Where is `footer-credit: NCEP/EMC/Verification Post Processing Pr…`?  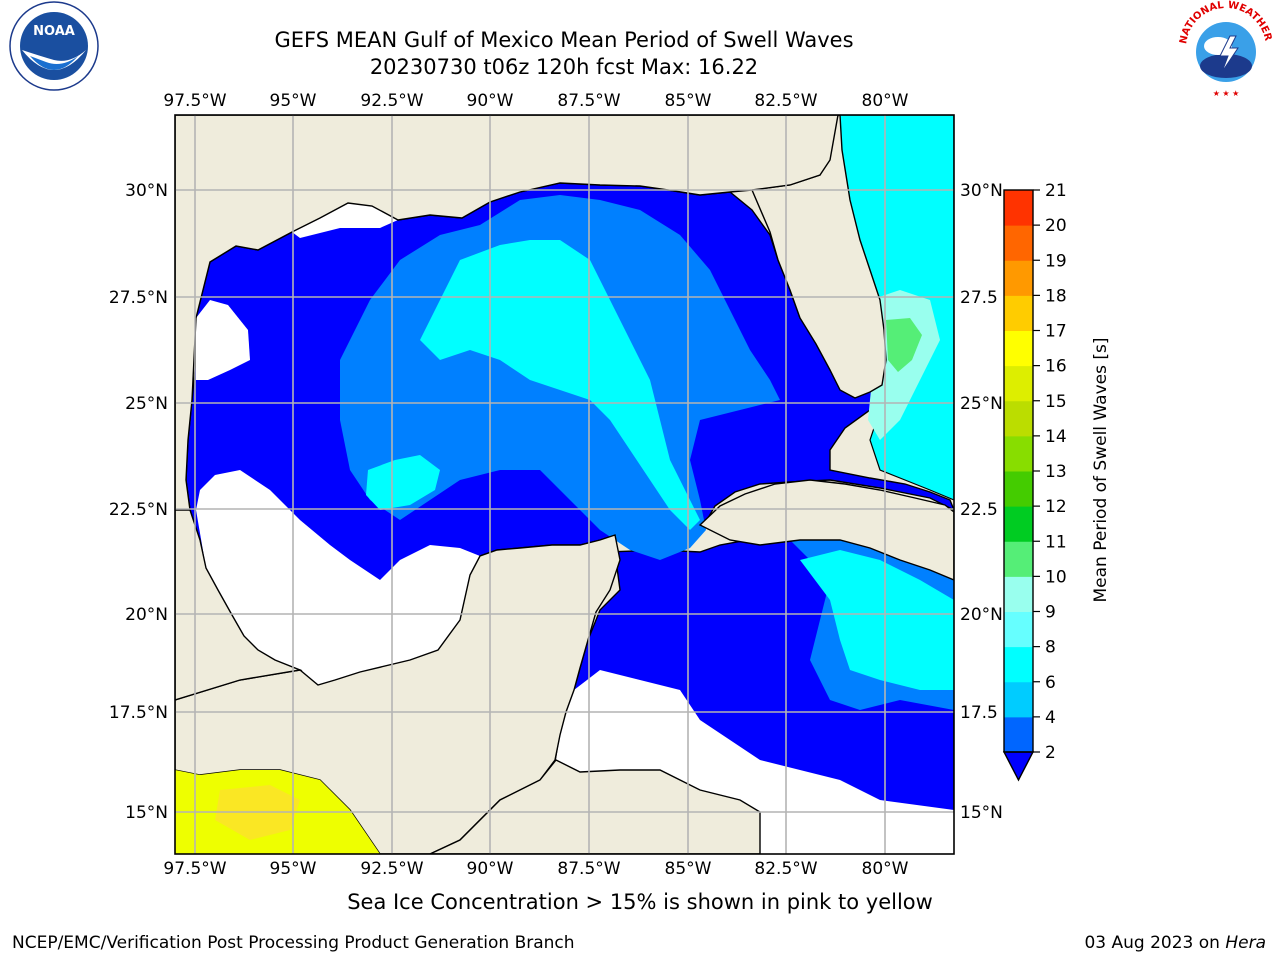
footer-credit: NCEP/EMC/Verification Post Processing Pr… is located at coordinates (293, 943).